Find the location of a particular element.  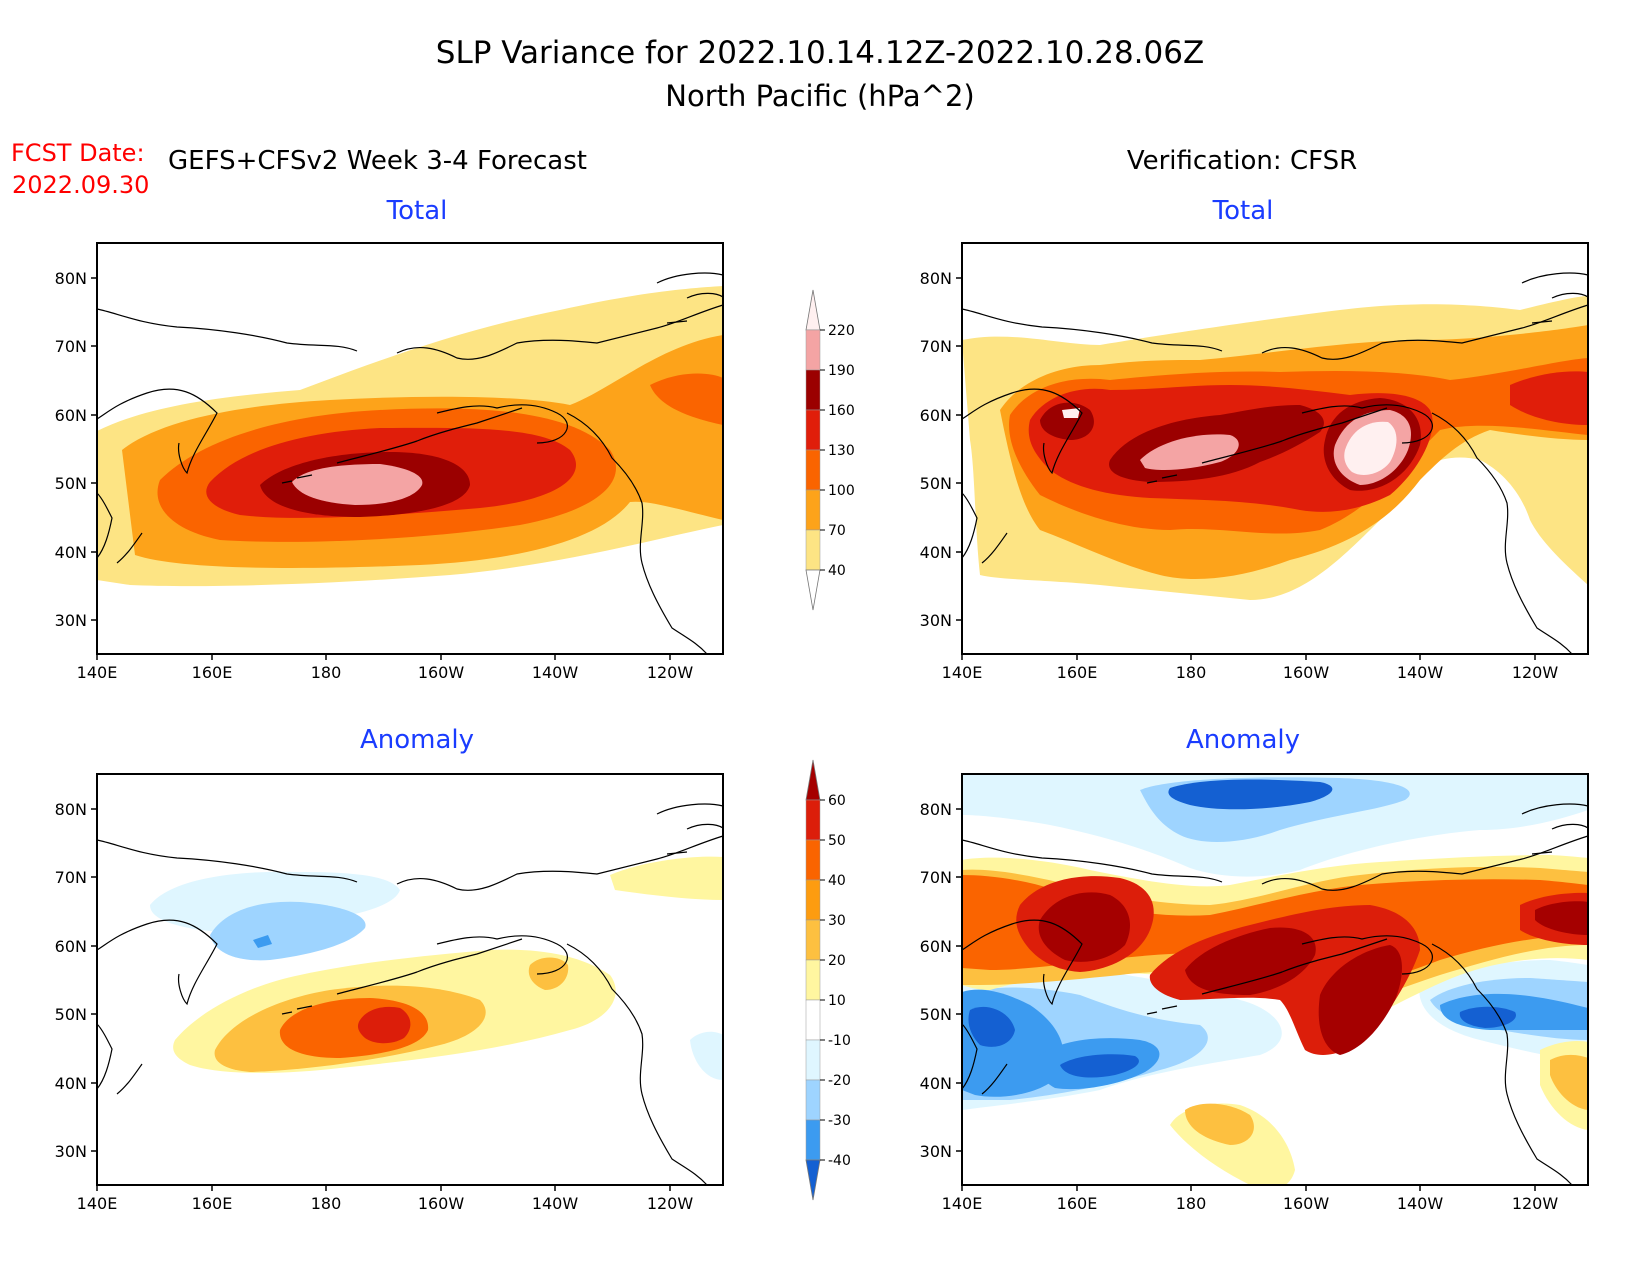

colorbar-end-bottom is located at coordinates (813, 590).